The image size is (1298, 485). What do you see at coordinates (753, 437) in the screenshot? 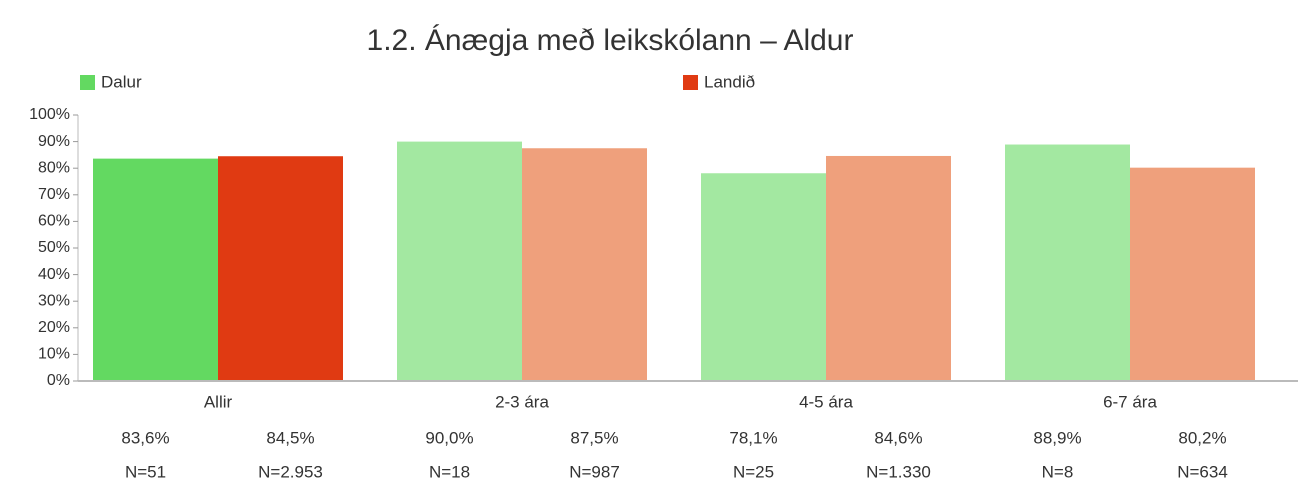
I see `value-label: 78,1%` at bounding box center [753, 437].